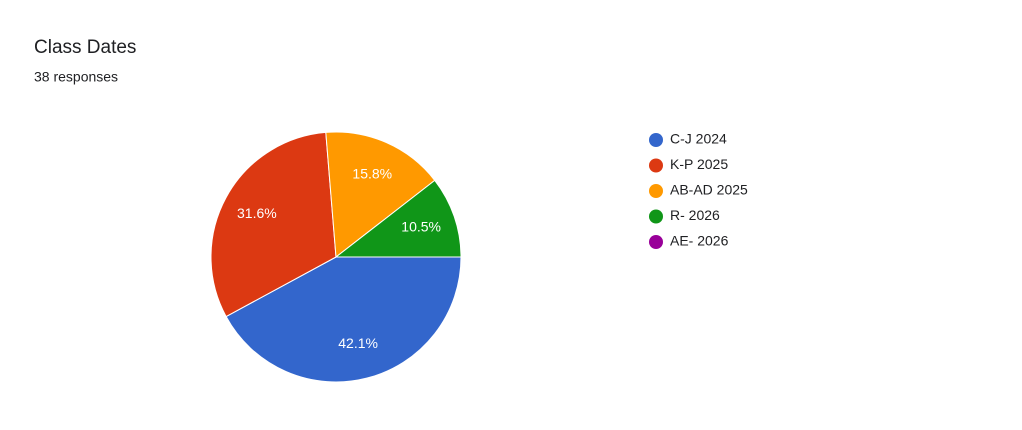 The image size is (1022, 430). I want to click on slice-label: 31.6%, so click(257, 213).